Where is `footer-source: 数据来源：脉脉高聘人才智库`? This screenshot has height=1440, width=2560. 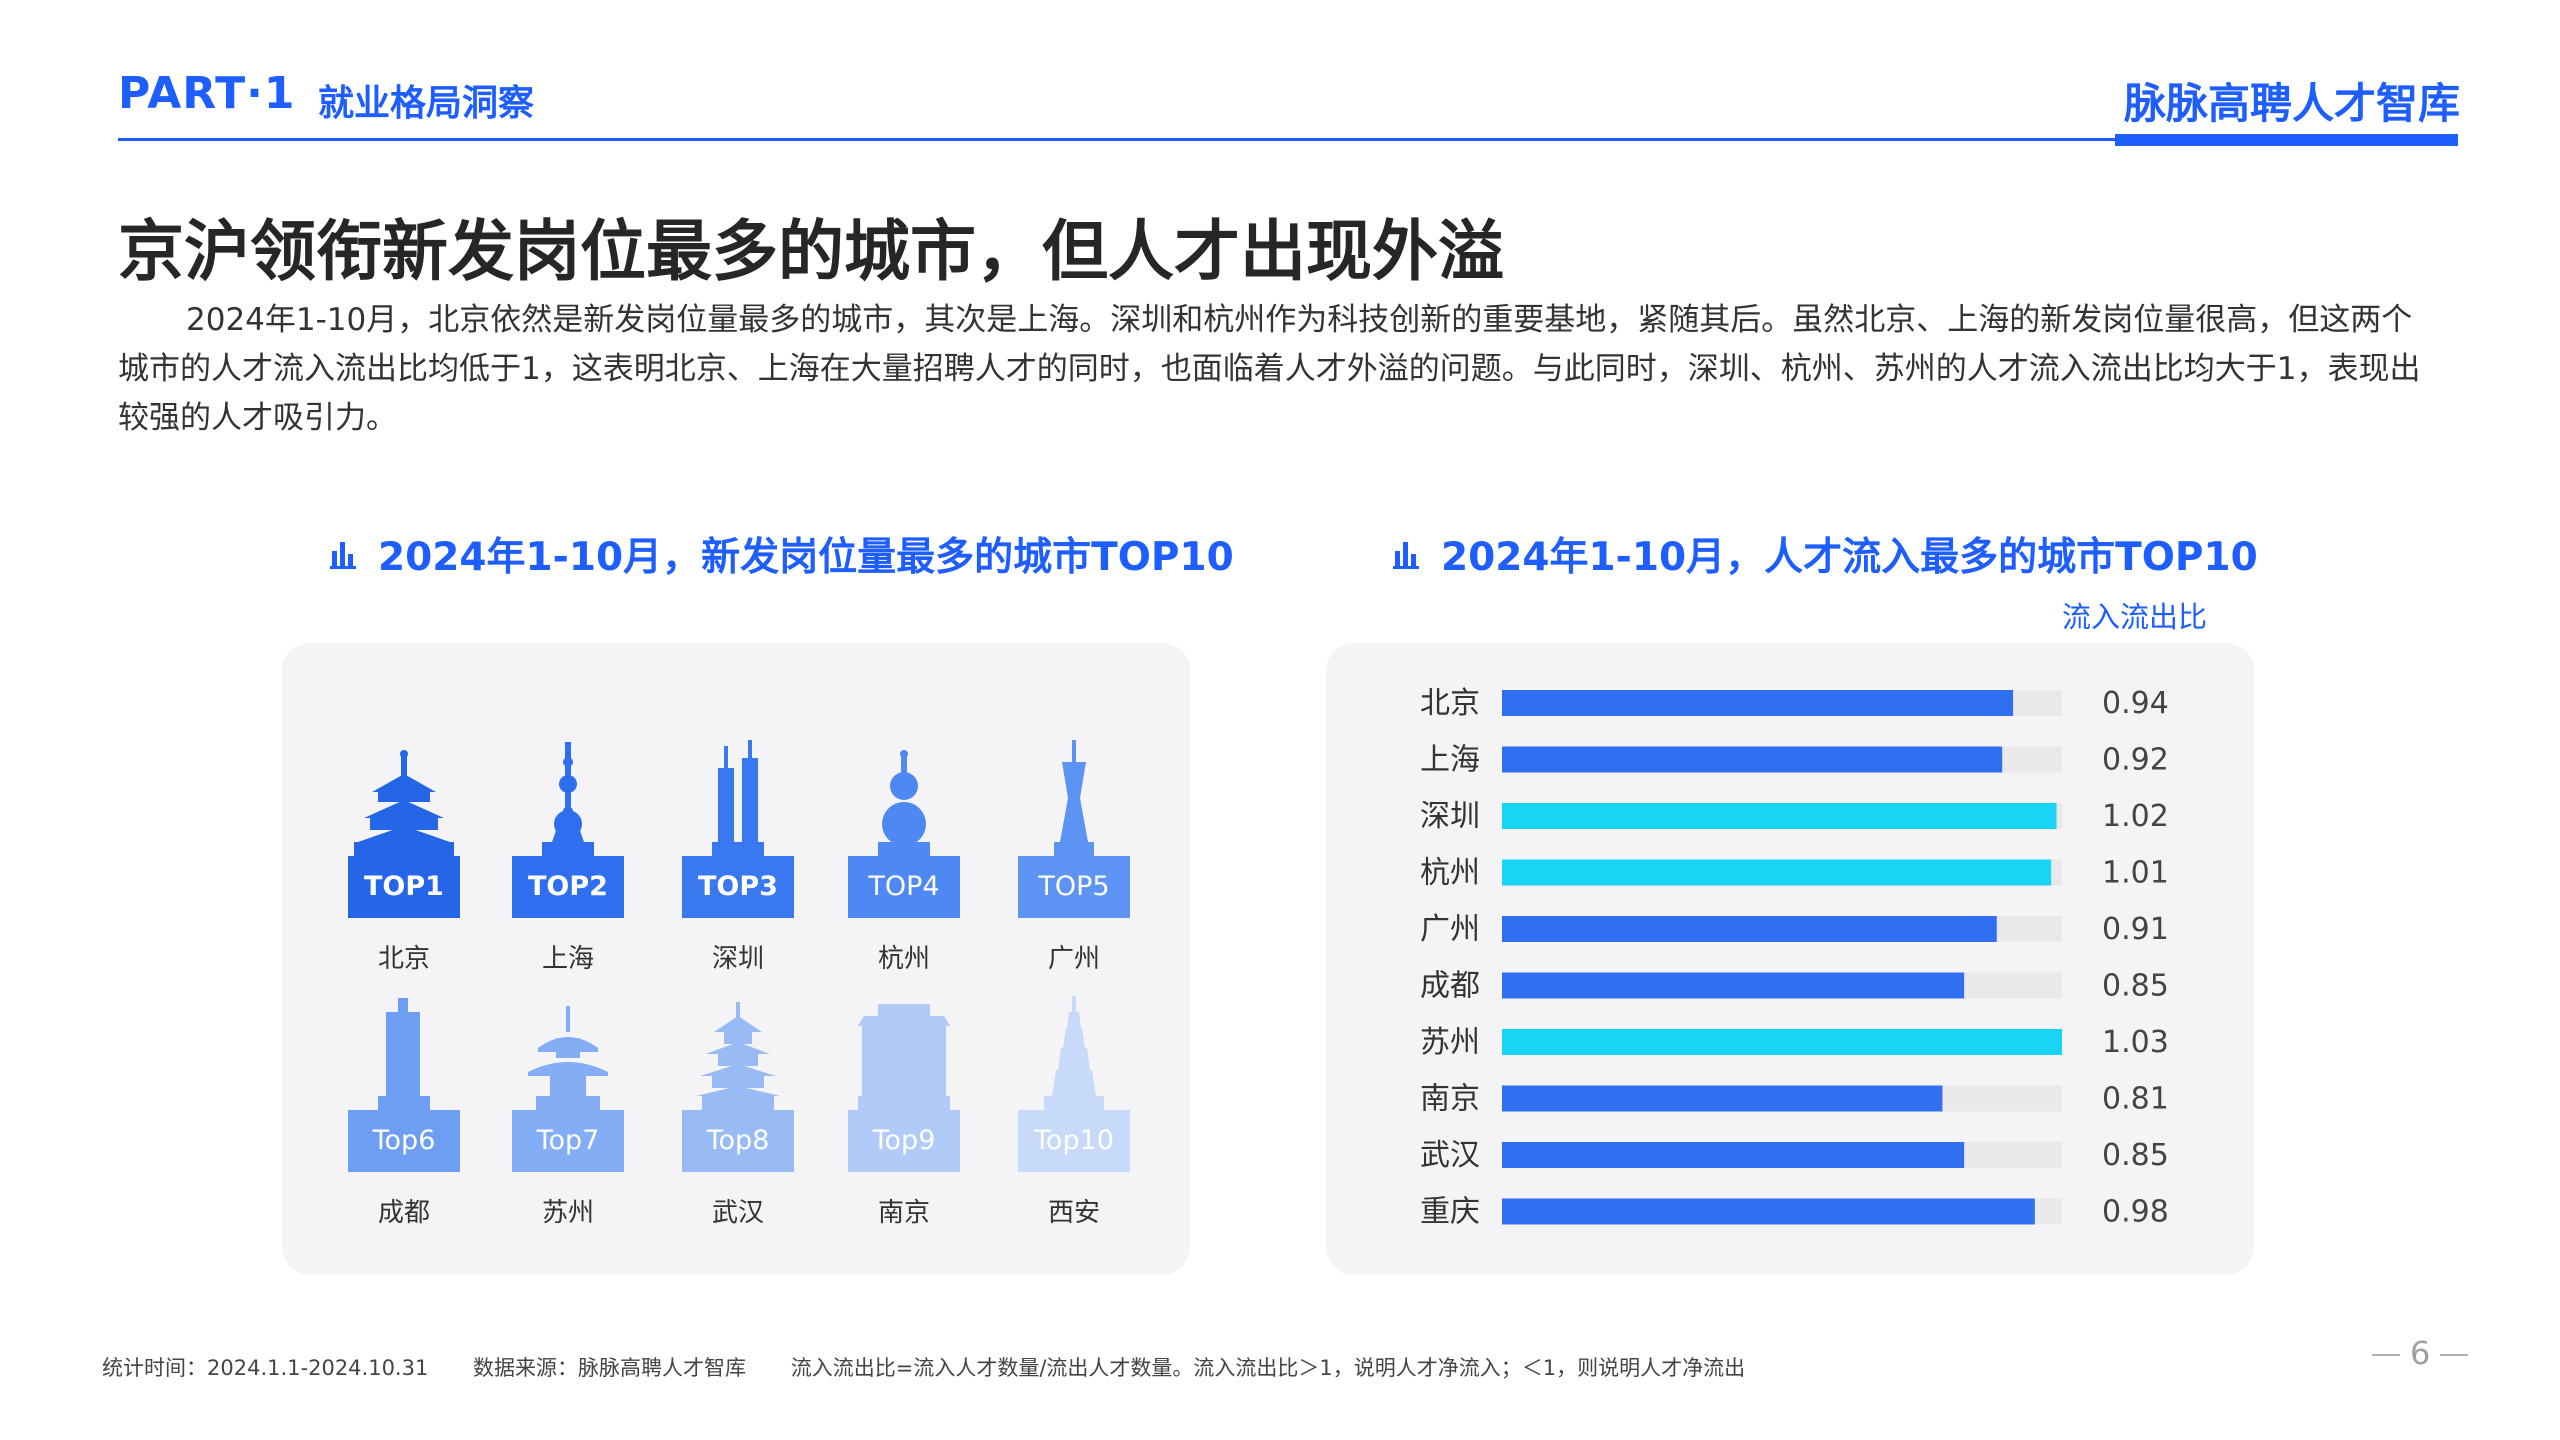 footer-source: 数据来源：脉脉高聘人才智库 is located at coordinates (610, 1368).